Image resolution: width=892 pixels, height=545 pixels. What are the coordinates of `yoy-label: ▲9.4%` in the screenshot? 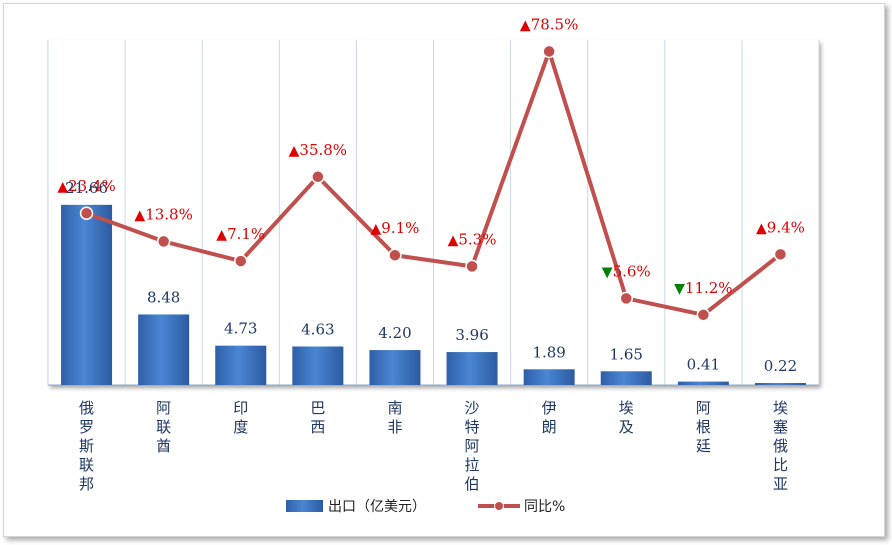 It's located at (780, 227).